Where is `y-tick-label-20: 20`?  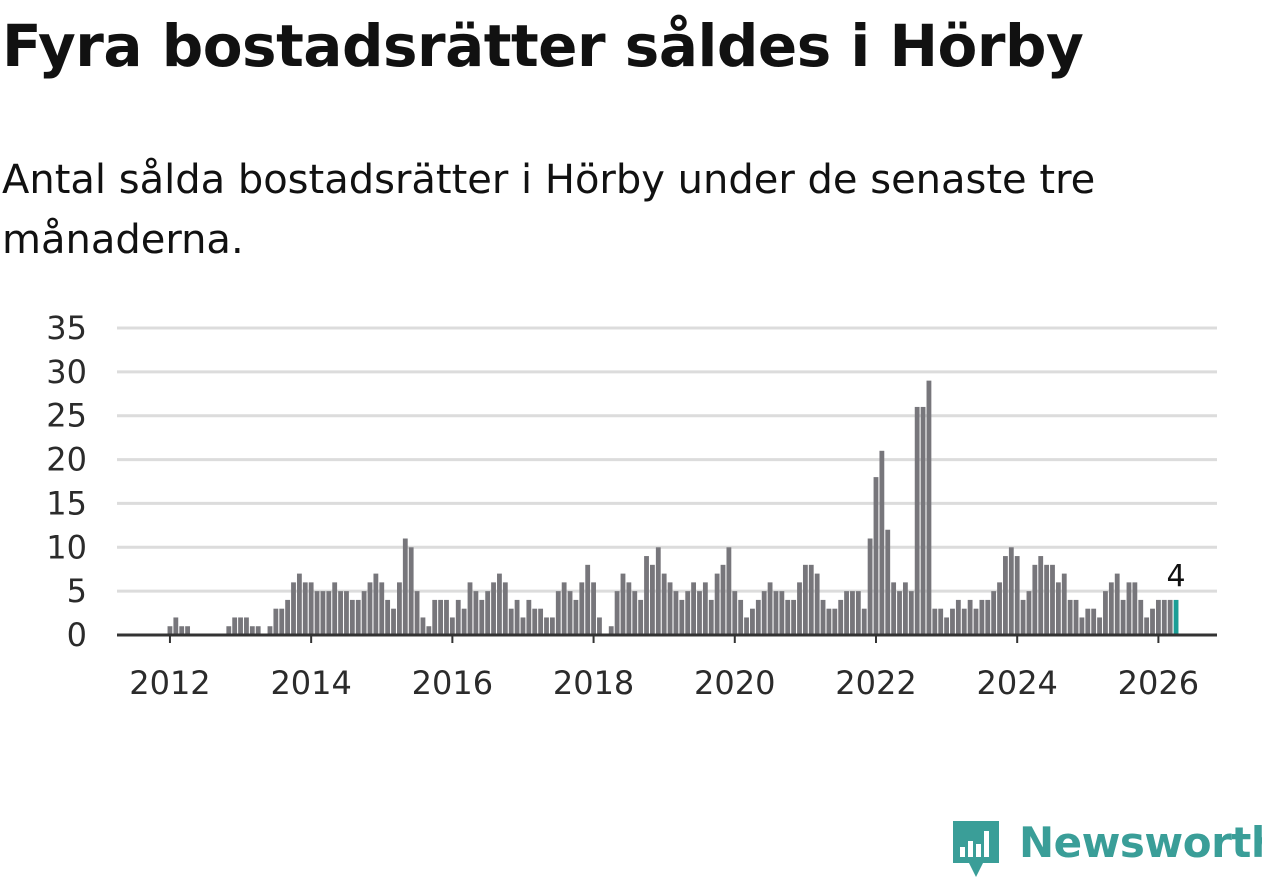
y-tick-label-20: 20 is located at coordinates (66, 460).